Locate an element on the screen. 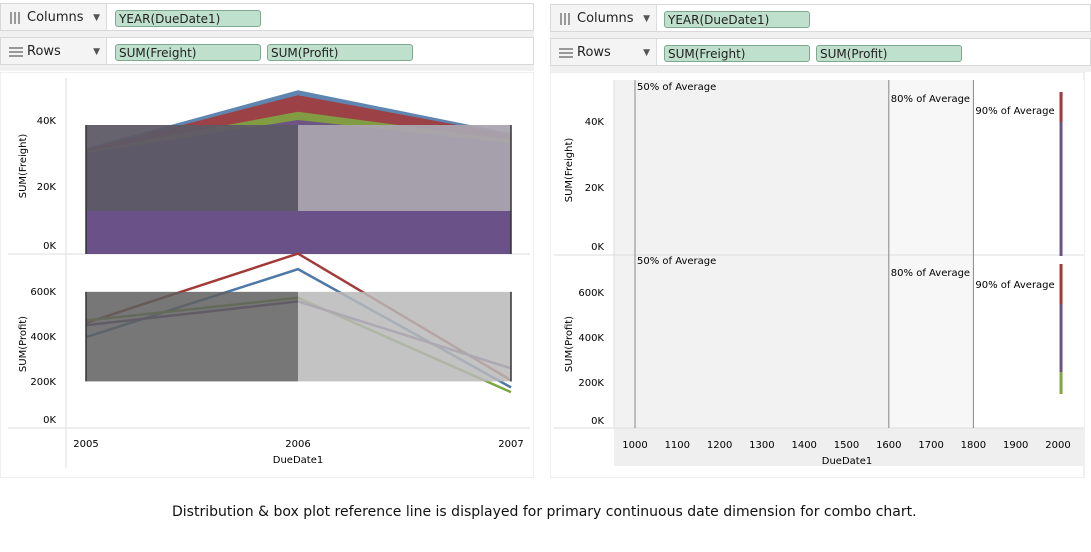 This screenshot has width=1091, height=552. x-tick: 1100 is located at coordinates (677, 445).